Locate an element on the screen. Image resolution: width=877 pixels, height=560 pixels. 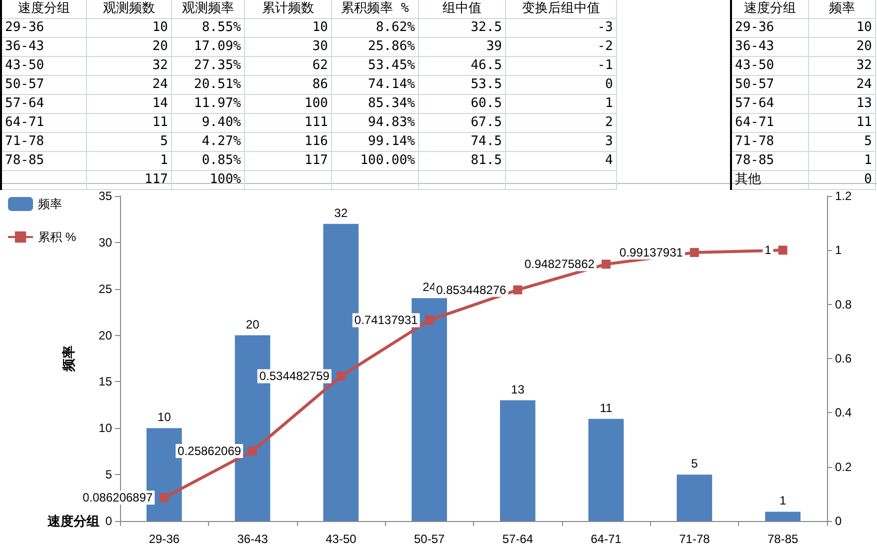
category-label: 观测频数 is located at coordinates (129, 9).